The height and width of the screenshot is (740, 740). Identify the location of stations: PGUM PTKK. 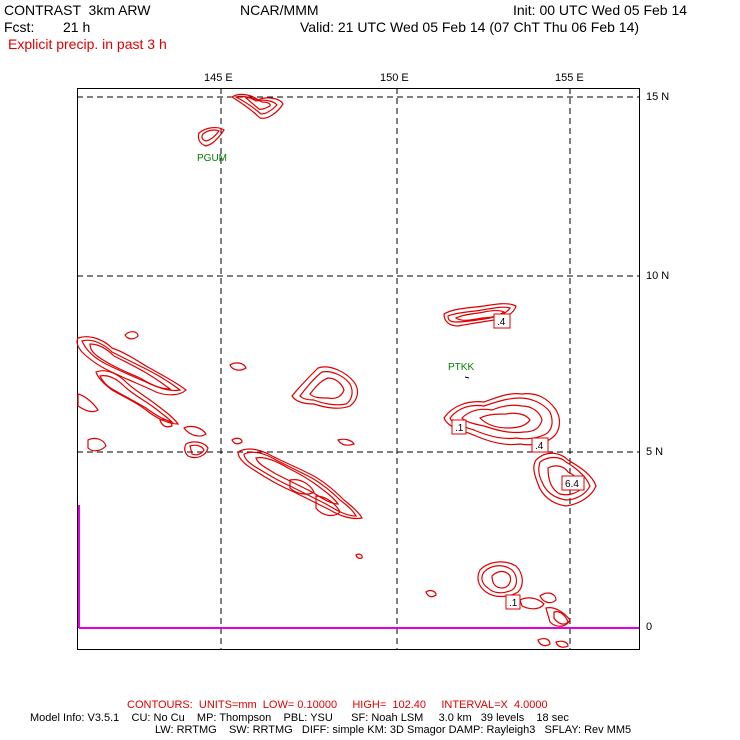
(335, 266).